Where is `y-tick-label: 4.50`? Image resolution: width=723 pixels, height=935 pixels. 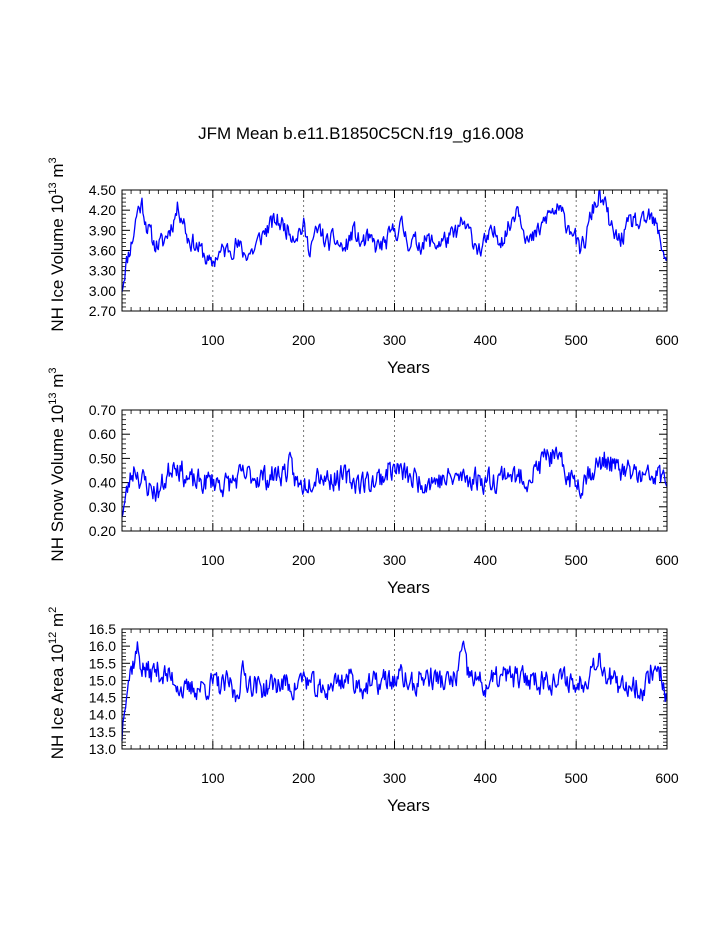 y-tick-label: 4.50 is located at coordinates (102, 190).